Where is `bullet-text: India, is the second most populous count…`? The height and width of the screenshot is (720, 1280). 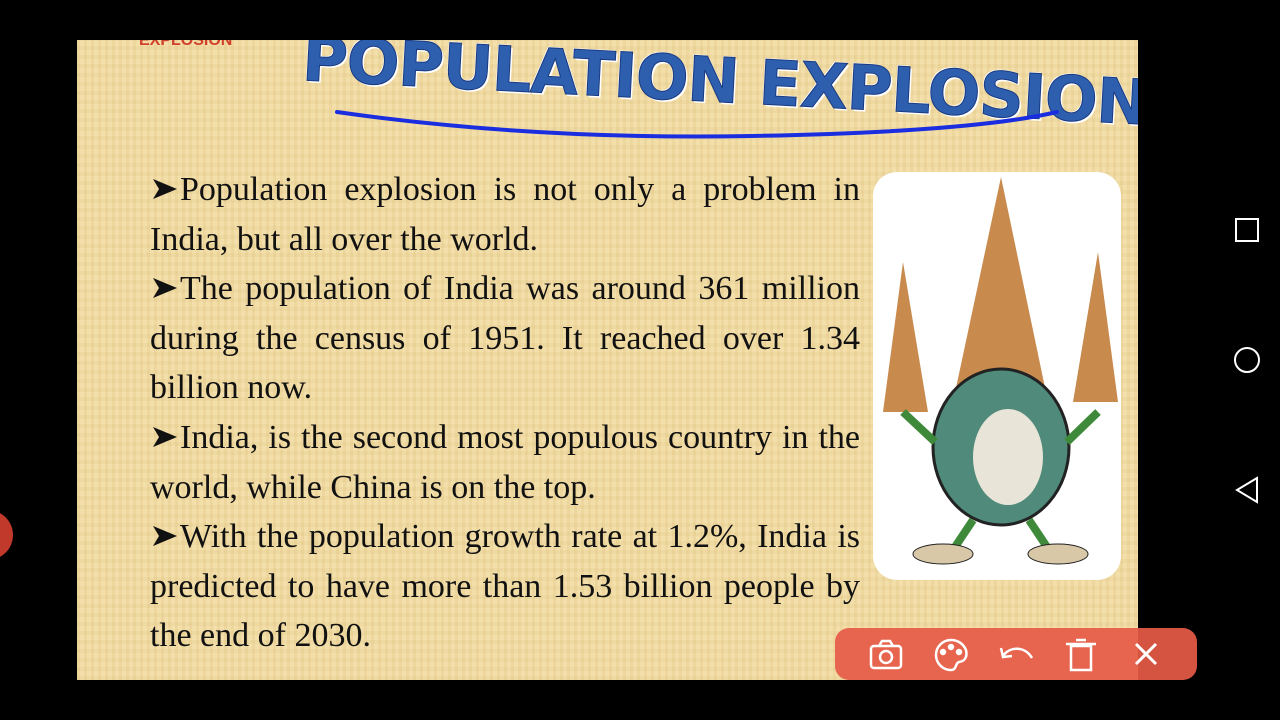 bullet-text: India, is the second most populous count… is located at coordinates (505, 462).